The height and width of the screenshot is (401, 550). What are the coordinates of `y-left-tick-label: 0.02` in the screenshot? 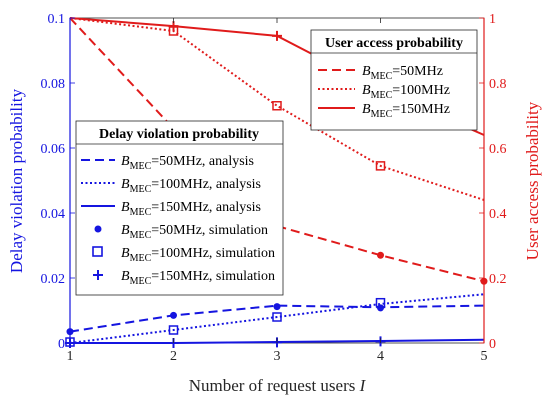 It's located at (53, 279).